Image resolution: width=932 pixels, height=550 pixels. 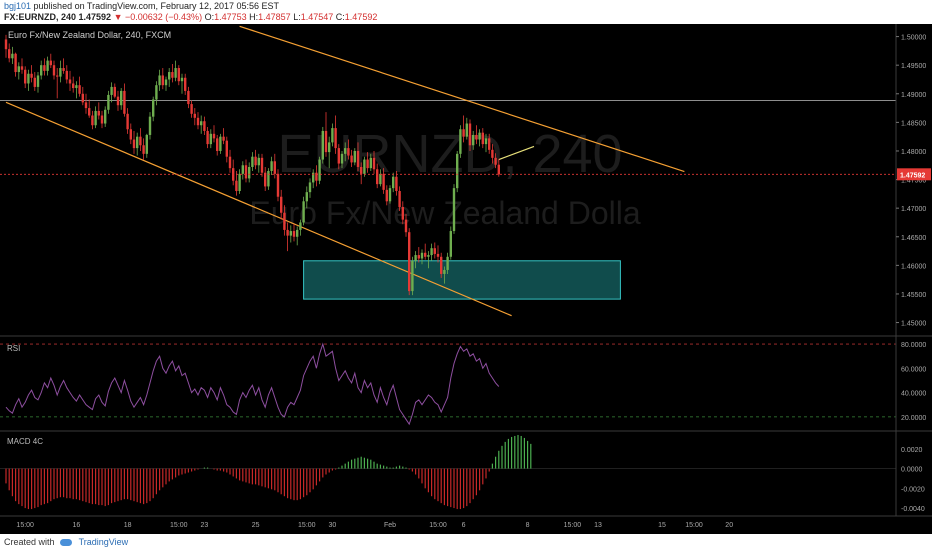 I want to click on y-tick-label: 1.50000, so click(x=913, y=38).